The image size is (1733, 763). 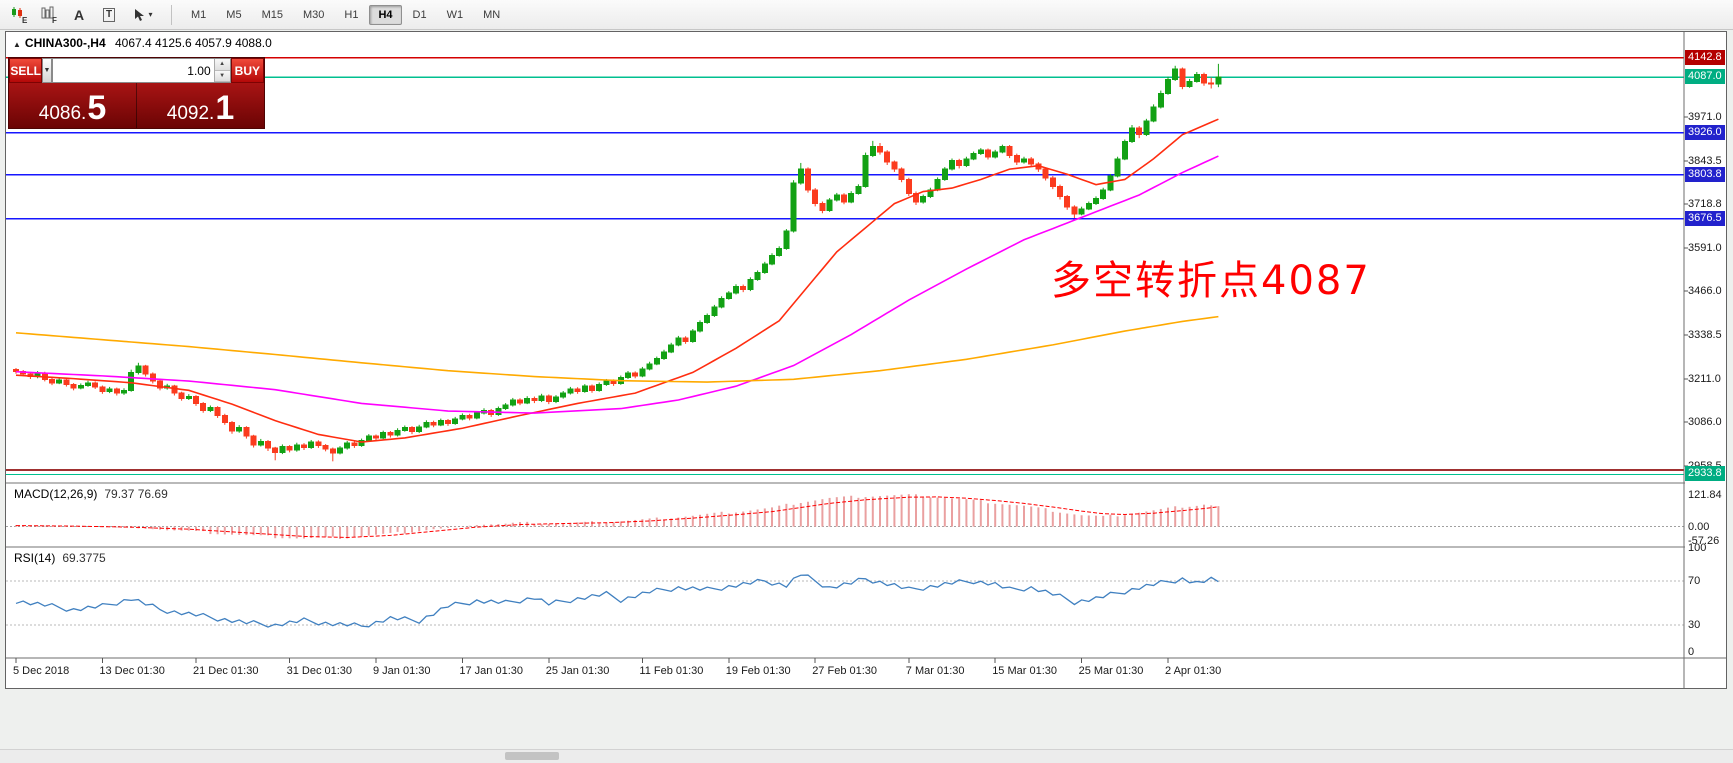 I want to click on ask-price: 4092. 1, so click(x=200, y=105).